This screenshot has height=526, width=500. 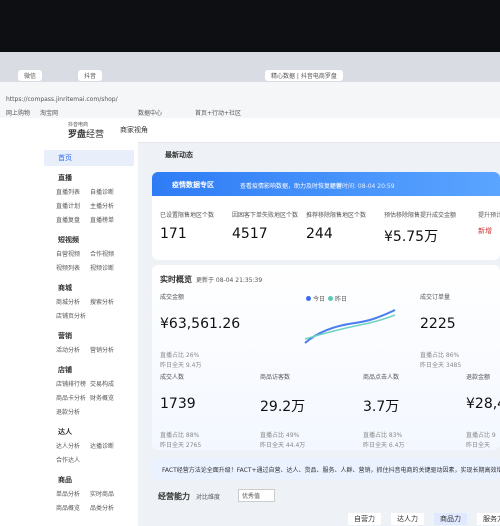 What do you see at coordinates (102, 350) in the screenshot?
I see `nav-item: 营销分析` at bounding box center [102, 350].